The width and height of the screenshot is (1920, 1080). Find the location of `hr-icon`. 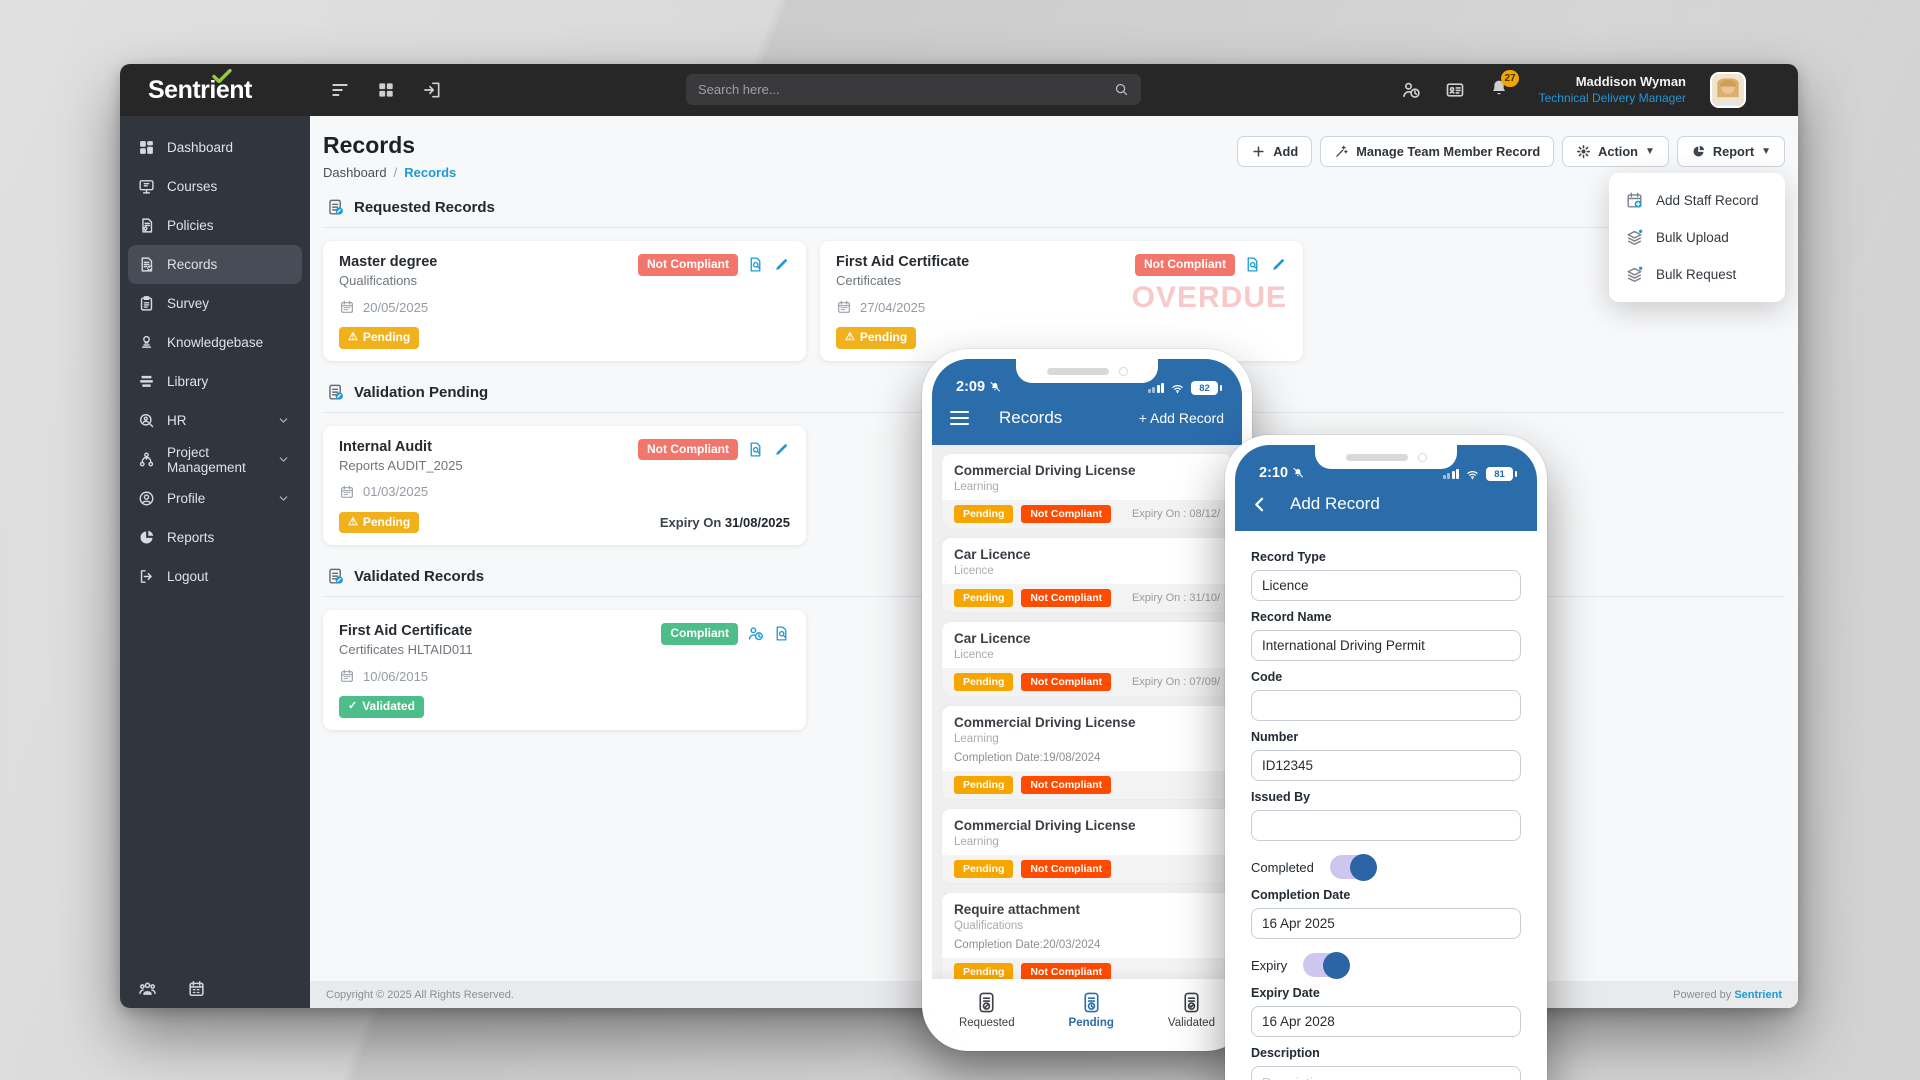

hr-icon is located at coordinates (146, 420).